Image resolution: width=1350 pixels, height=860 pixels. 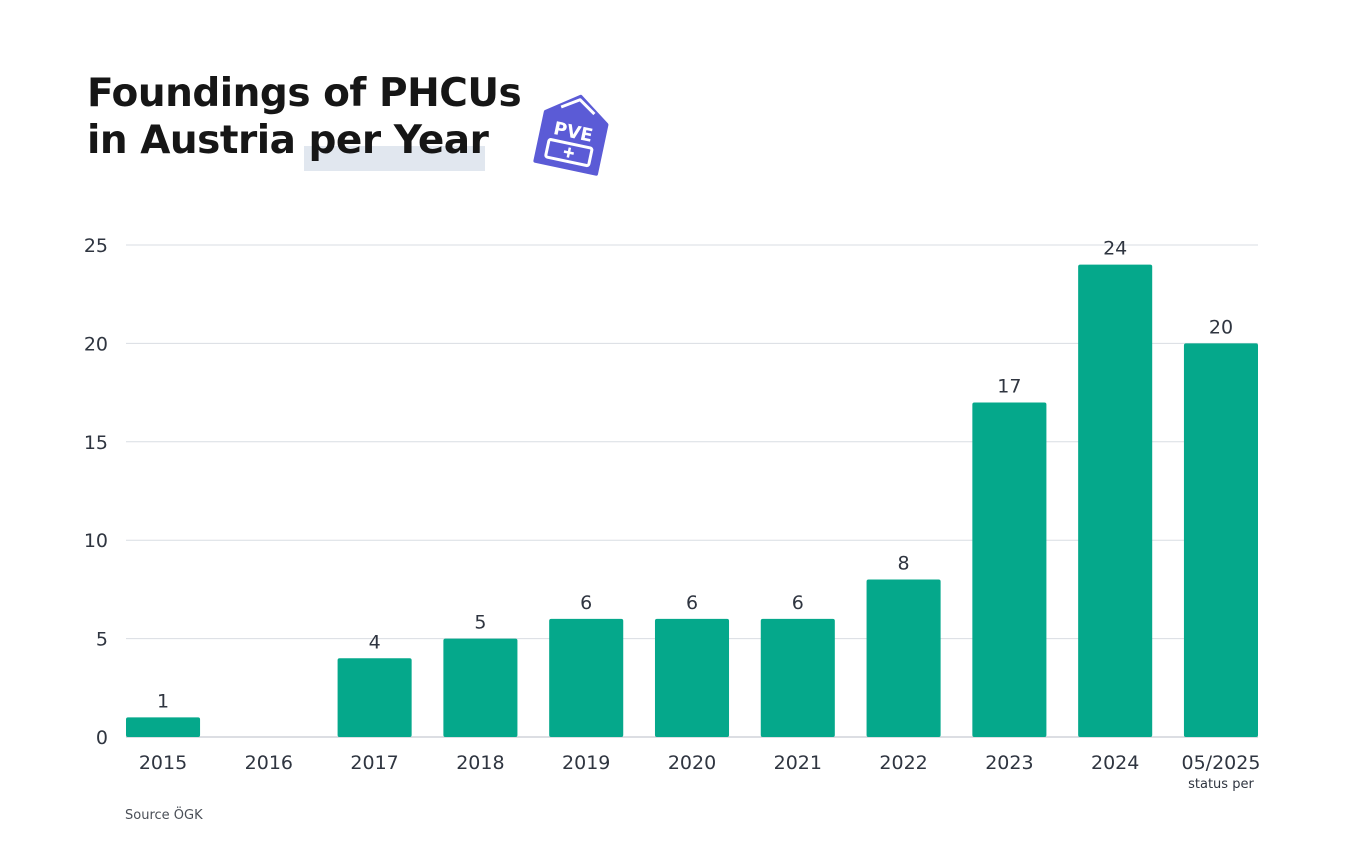 I want to click on x-tick-label: 2023, so click(x=1009, y=763).